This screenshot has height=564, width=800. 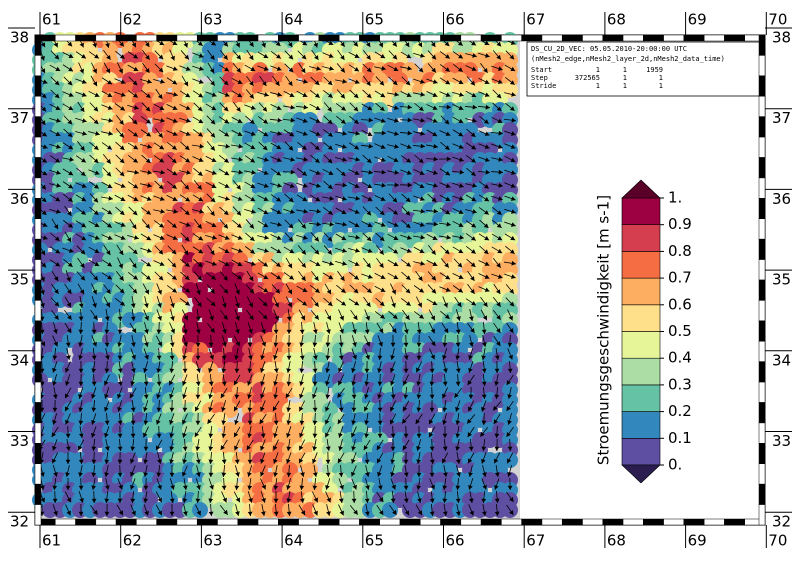 What do you see at coordinates (212, 541) in the screenshot?
I see `lon-label: 63` at bounding box center [212, 541].